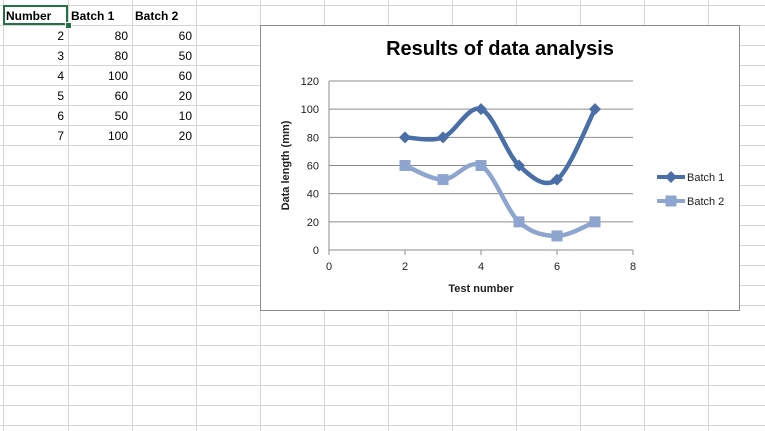  Describe the element at coordinates (313, 167) in the screenshot. I see `y-tick-label: 60` at that location.